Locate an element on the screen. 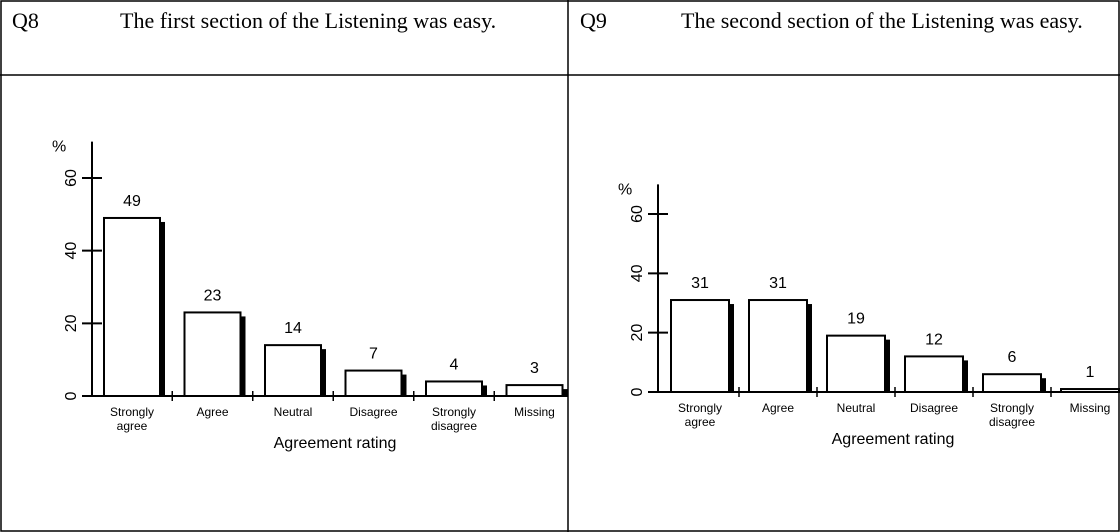 The height and width of the screenshot is (532, 1120). question-number: Q8 is located at coordinates (25, 20).